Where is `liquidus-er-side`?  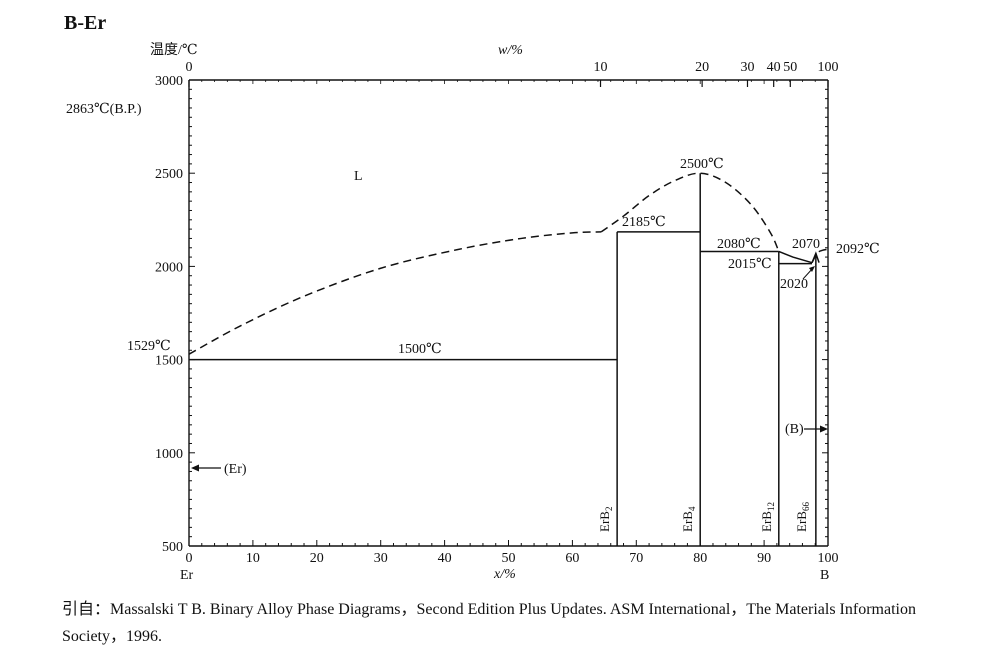
liquidus-er-side is located at coordinates (395, 293).